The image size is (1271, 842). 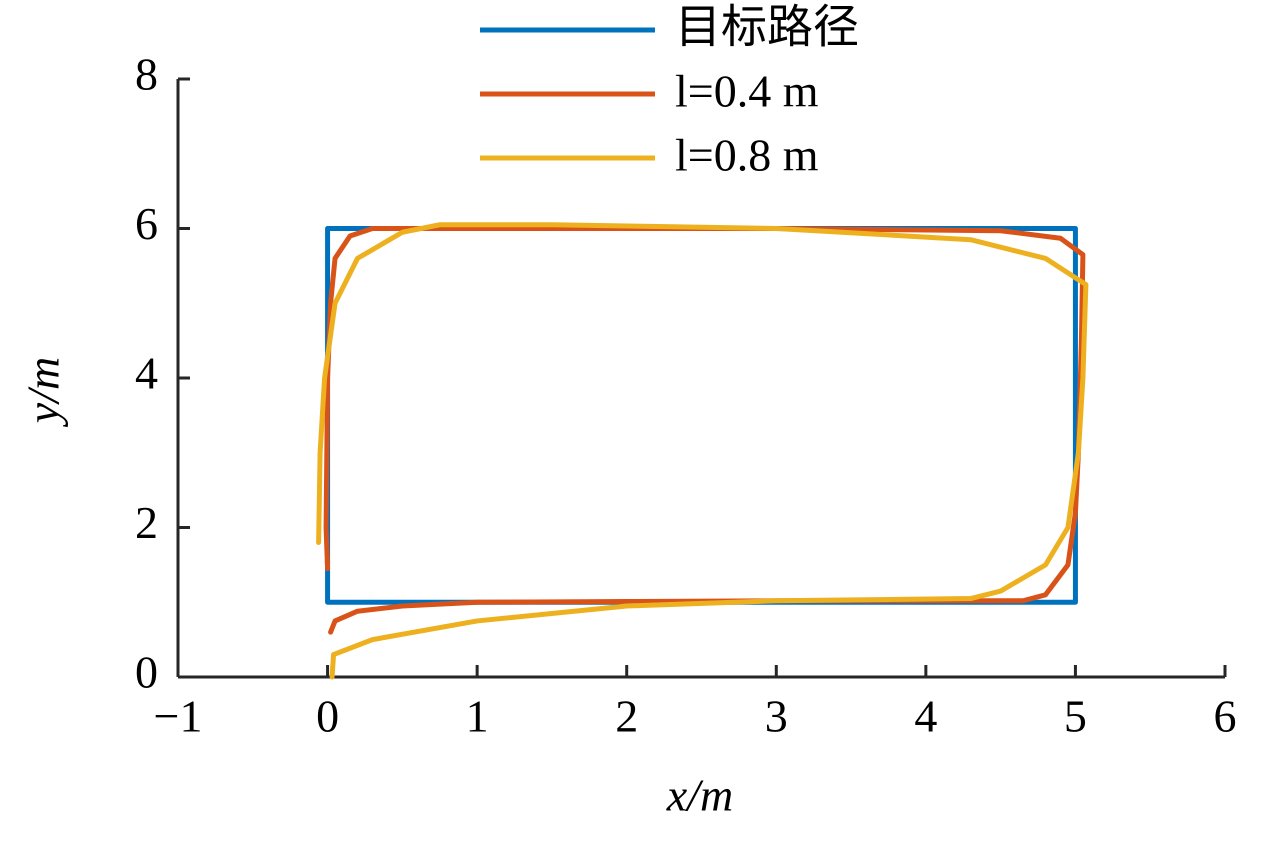 What do you see at coordinates (747, 91) in the screenshot?
I see `legend-label: l=0.4 m` at bounding box center [747, 91].